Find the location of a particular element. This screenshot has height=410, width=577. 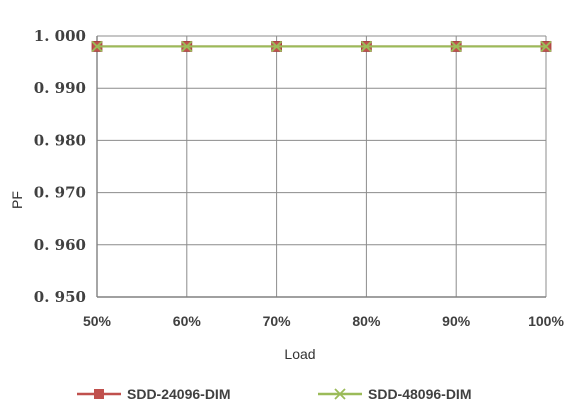

legend: SDD-24096-DIM SDD-48096-DIM is located at coordinates (274, 394).